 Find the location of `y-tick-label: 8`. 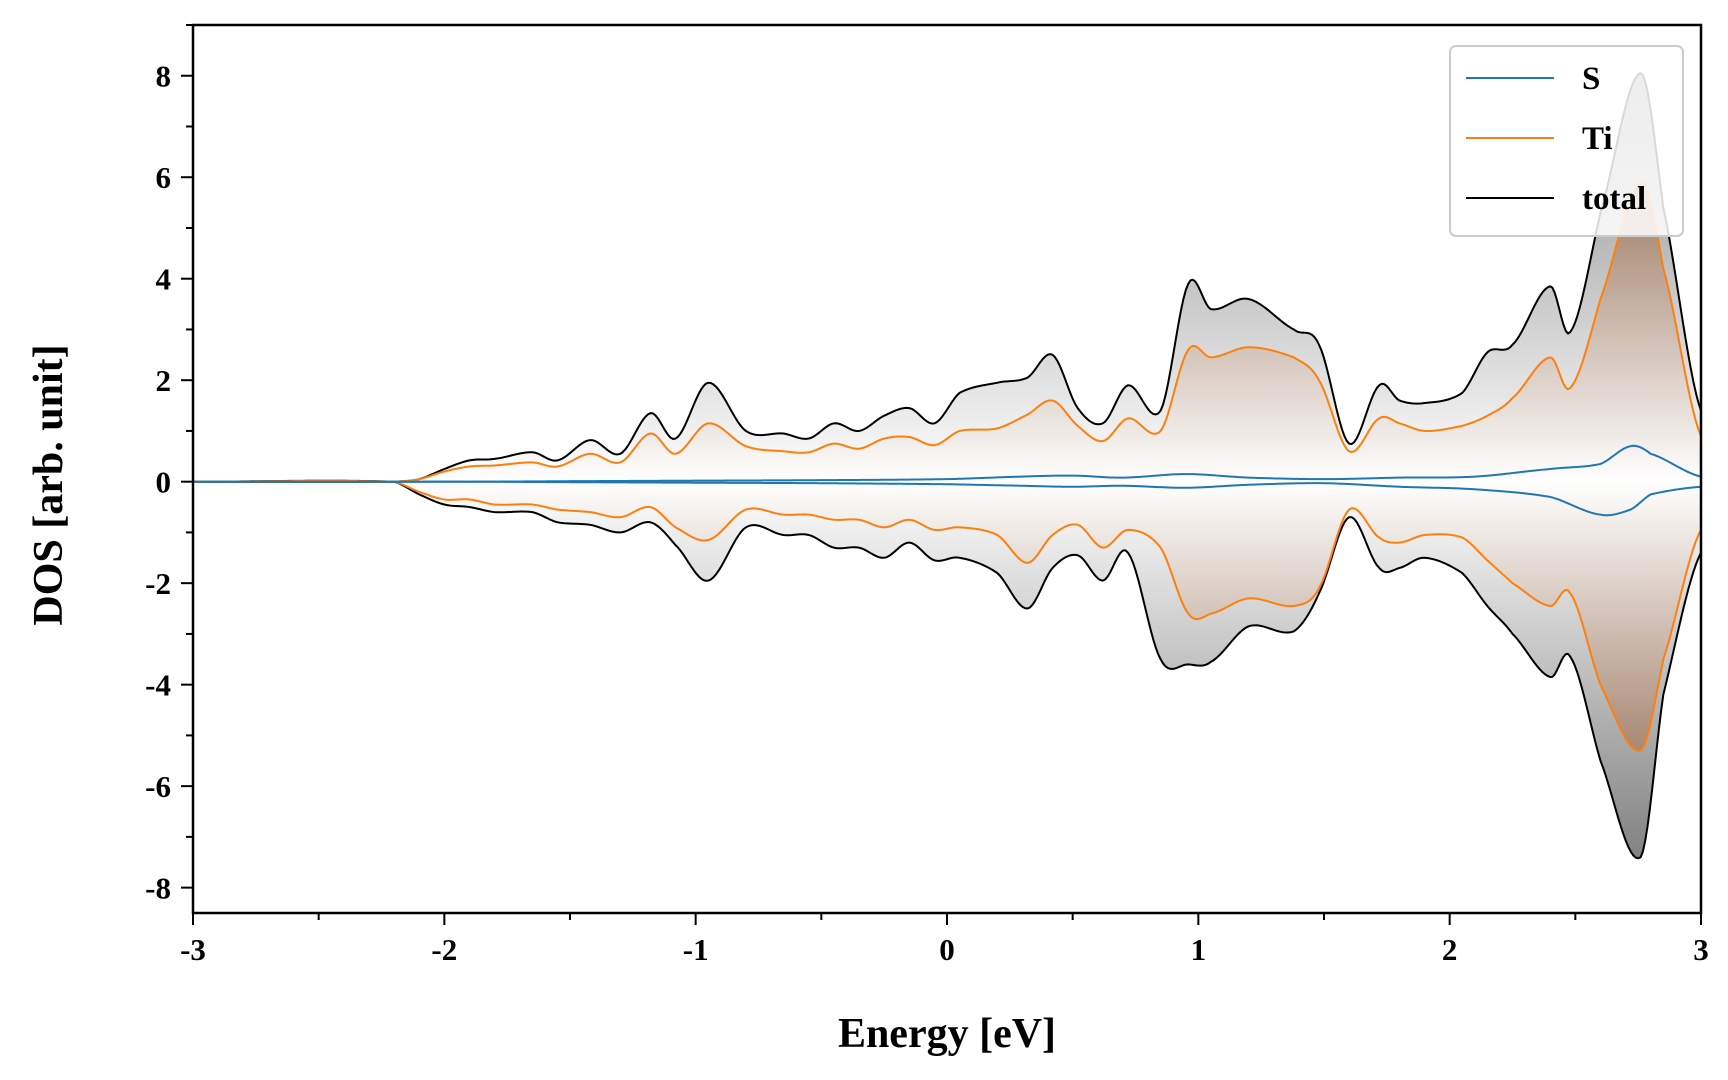

y-tick-label: 8 is located at coordinates (164, 76).